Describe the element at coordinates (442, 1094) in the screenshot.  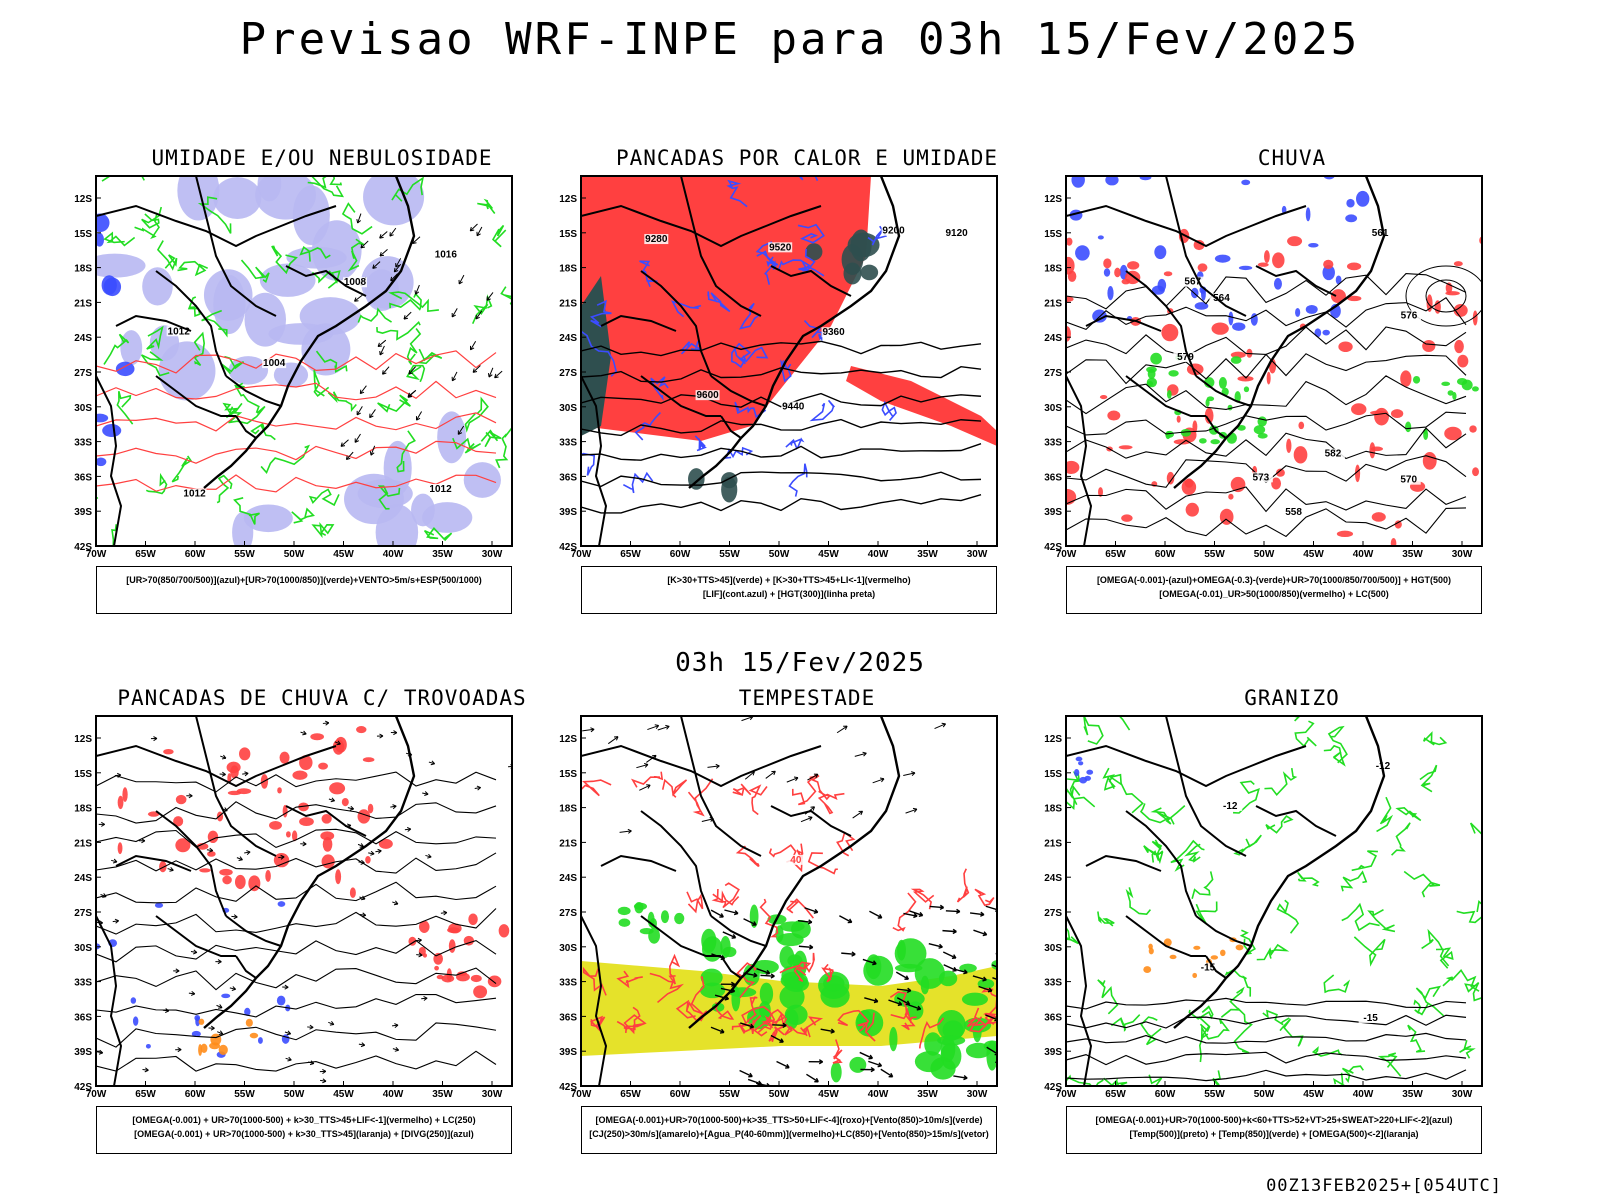
I see `lon-tick-label: 35W` at that location.